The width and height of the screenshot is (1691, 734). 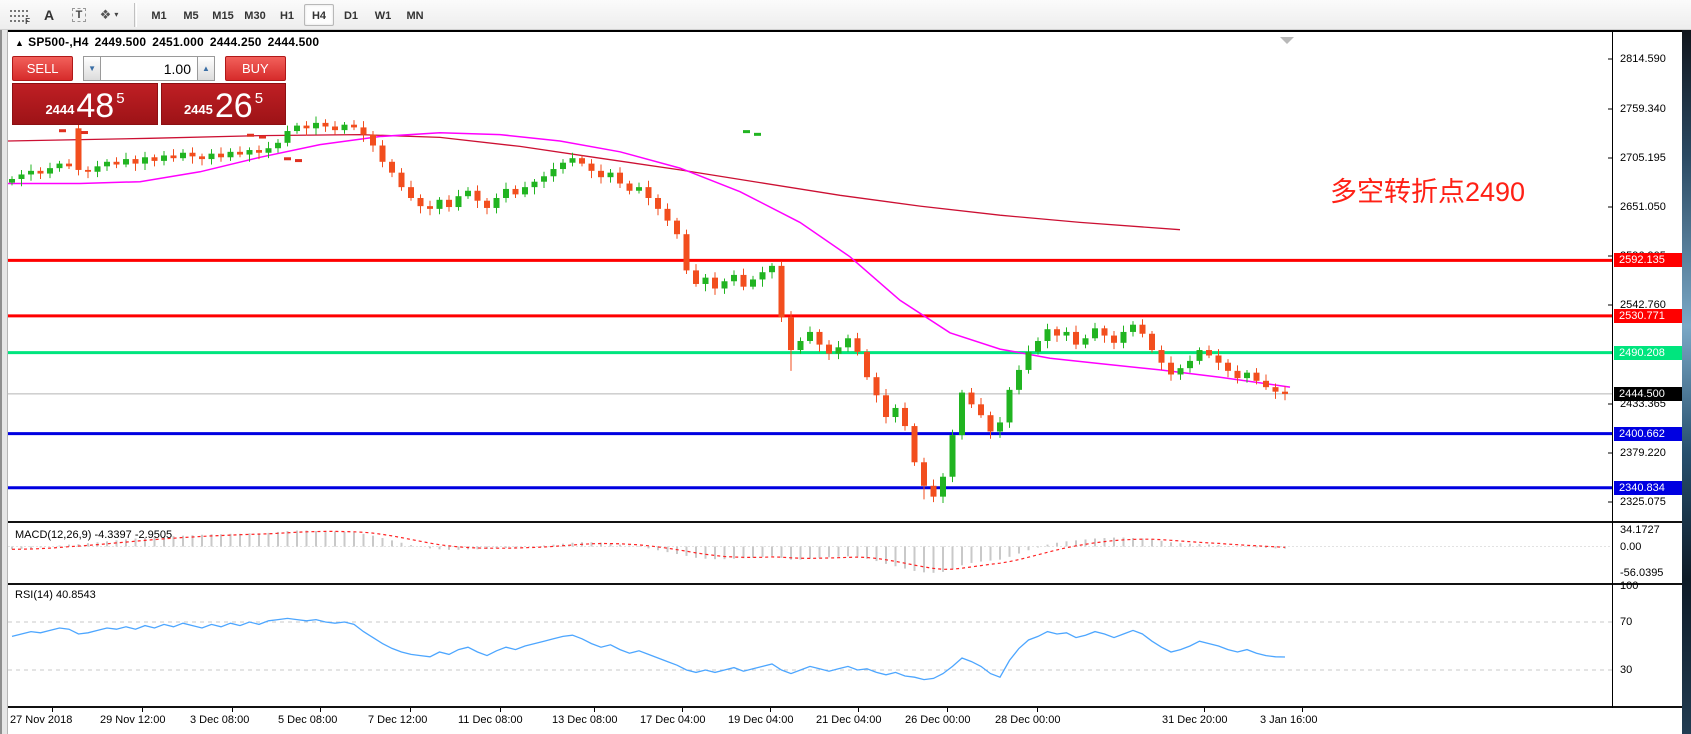 What do you see at coordinates (85, 104) in the screenshot?
I see `sell-price-display: 2444 48 5` at bounding box center [85, 104].